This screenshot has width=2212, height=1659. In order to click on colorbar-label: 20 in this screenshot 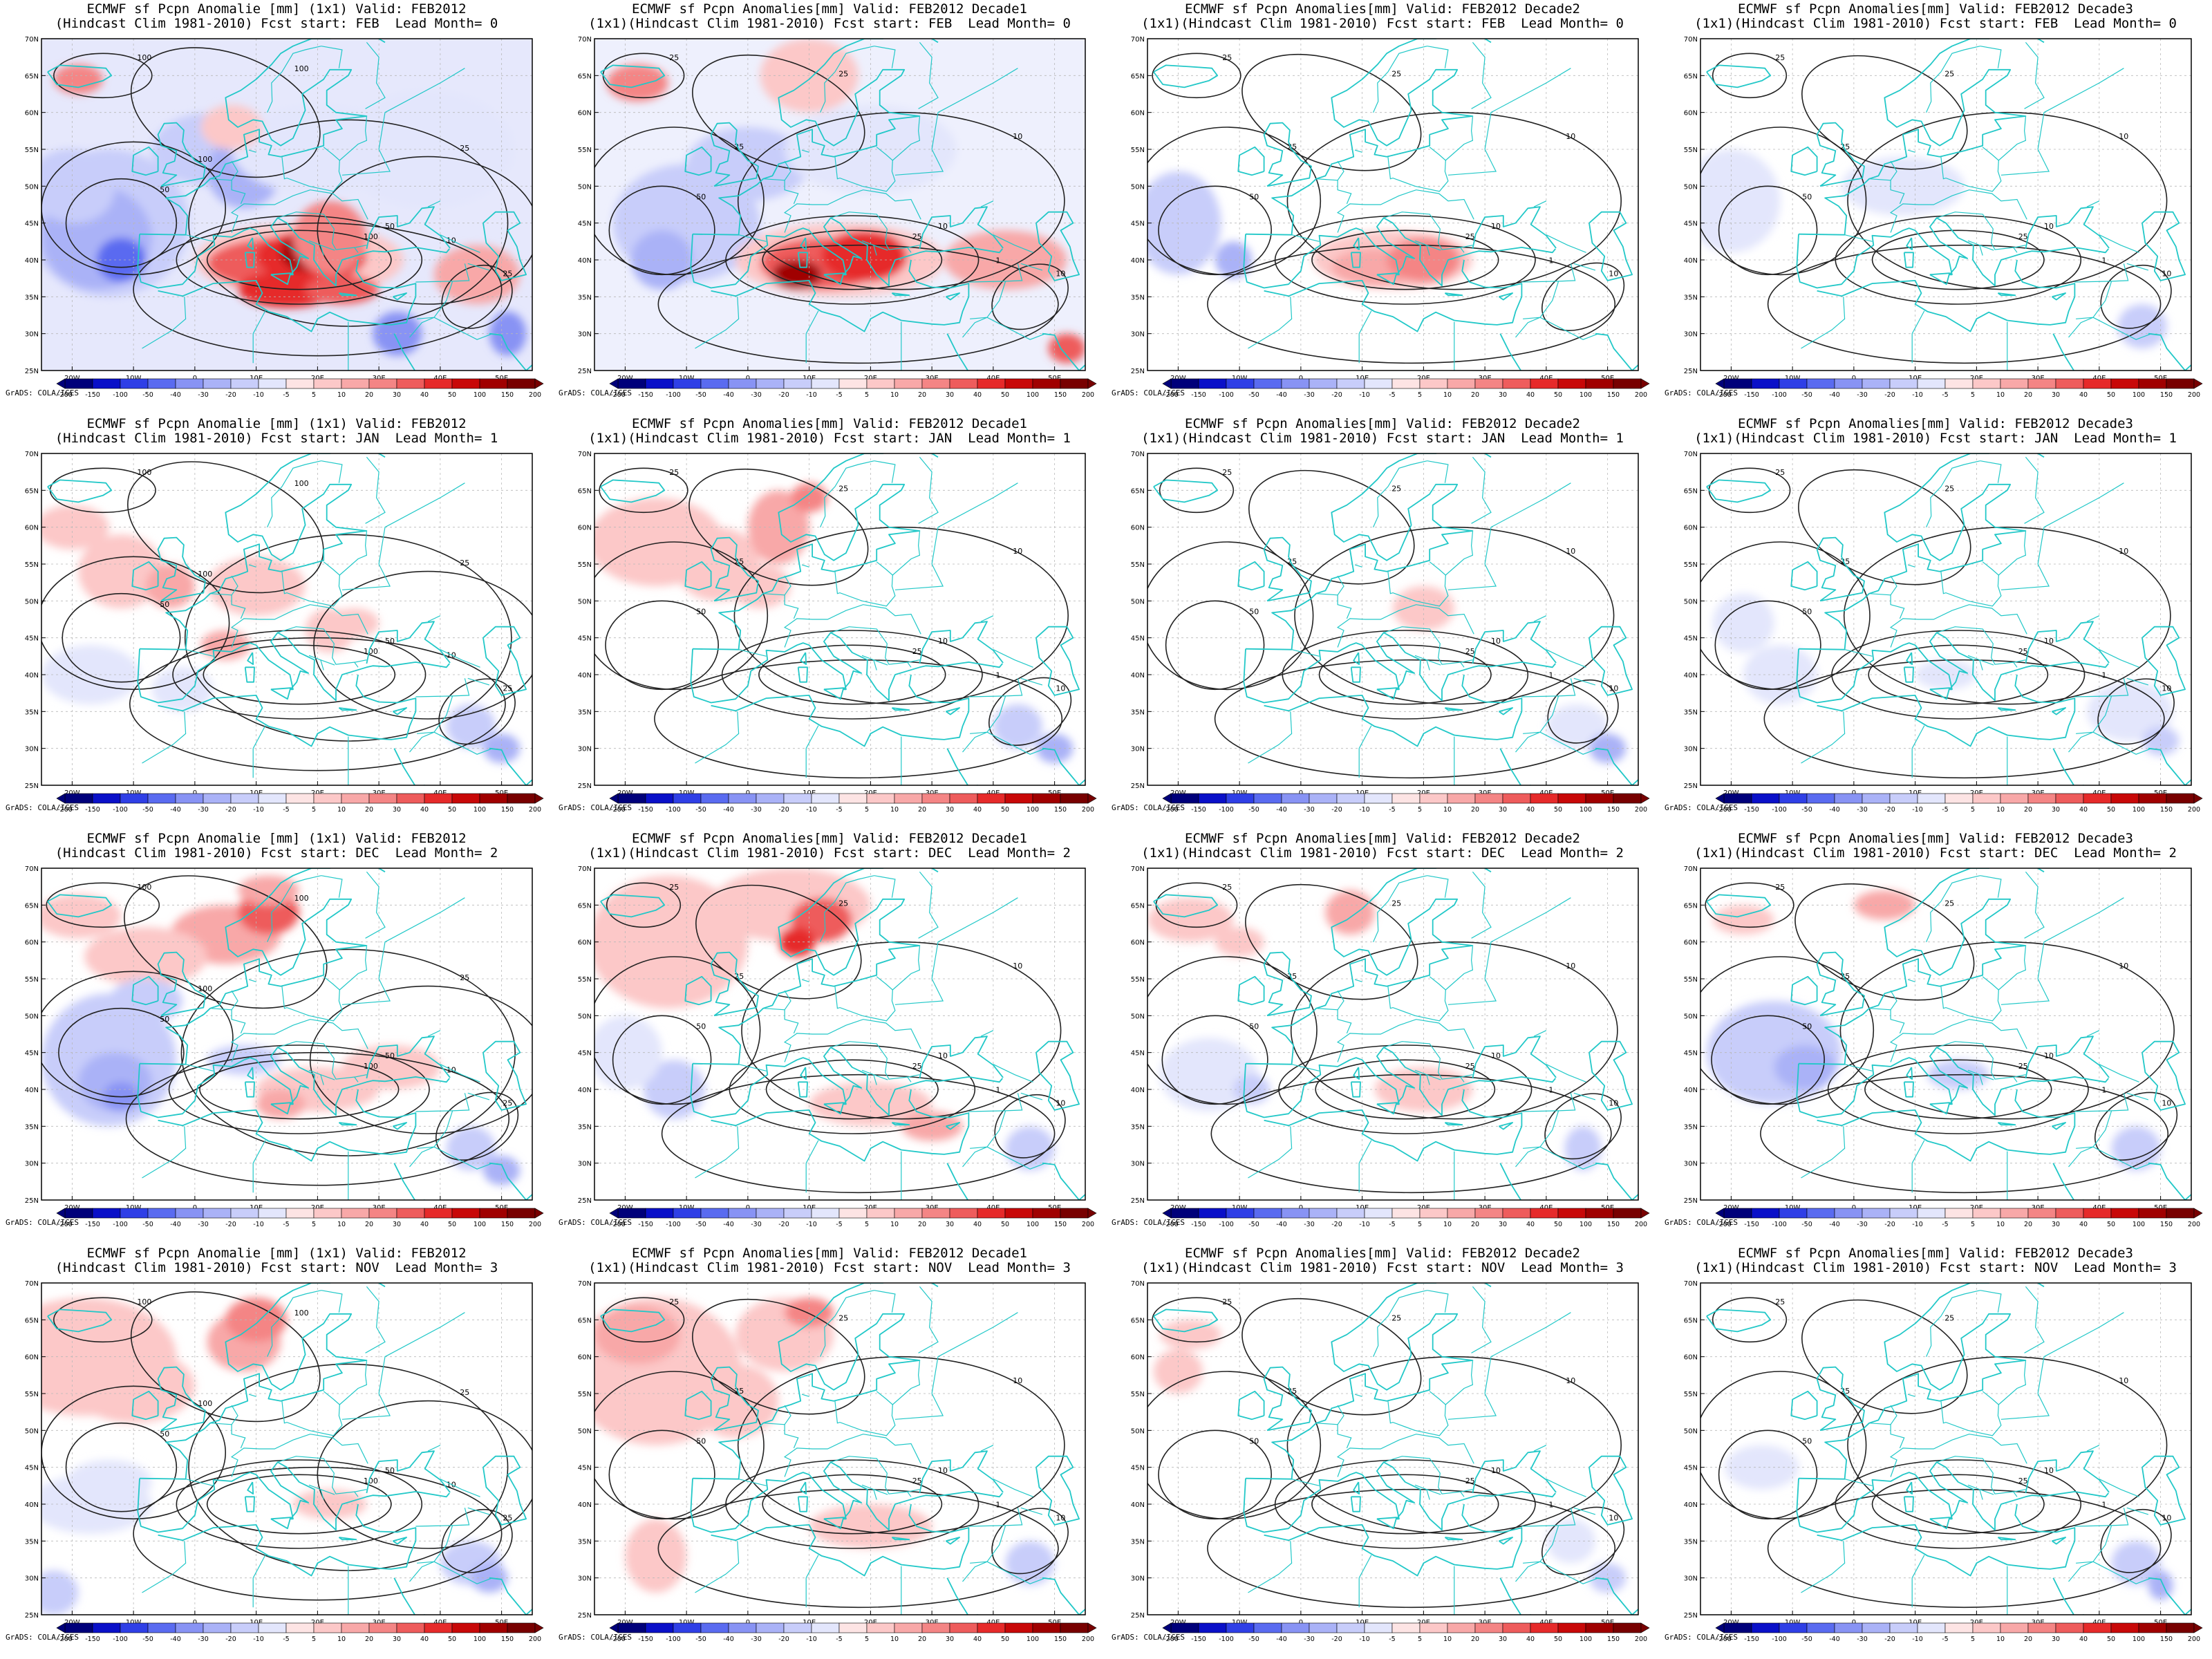, I will do `click(2028, 1224)`.